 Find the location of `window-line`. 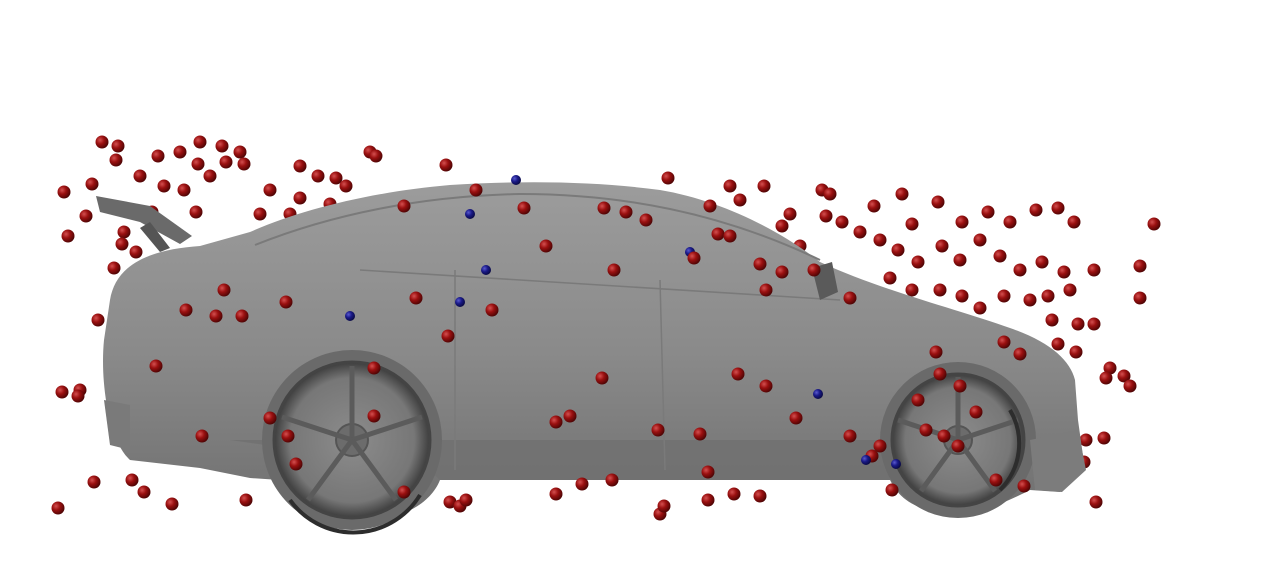

window-line is located at coordinates (537, 226).